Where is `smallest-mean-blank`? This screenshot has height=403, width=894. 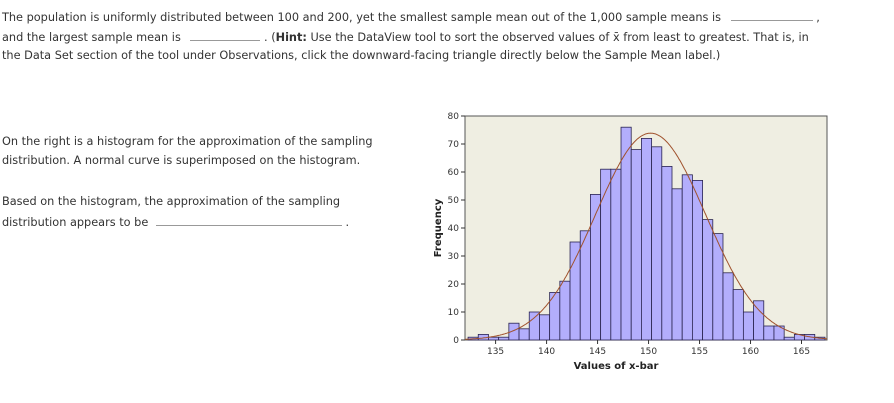 smallest-mean-blank is located at coordinates (771, 14).